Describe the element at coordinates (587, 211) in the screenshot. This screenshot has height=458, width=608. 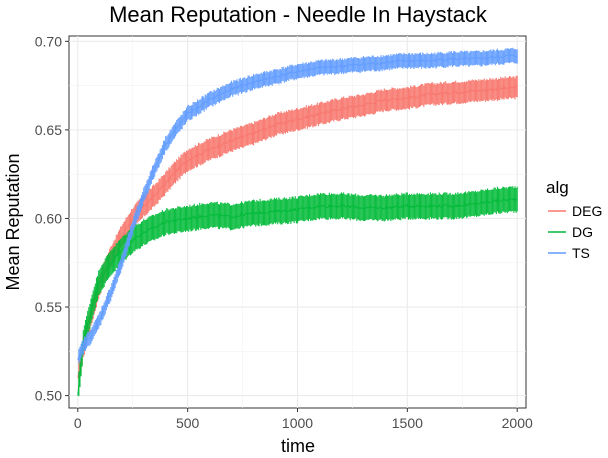
I see `legend-label-deg: DEG` at that location.